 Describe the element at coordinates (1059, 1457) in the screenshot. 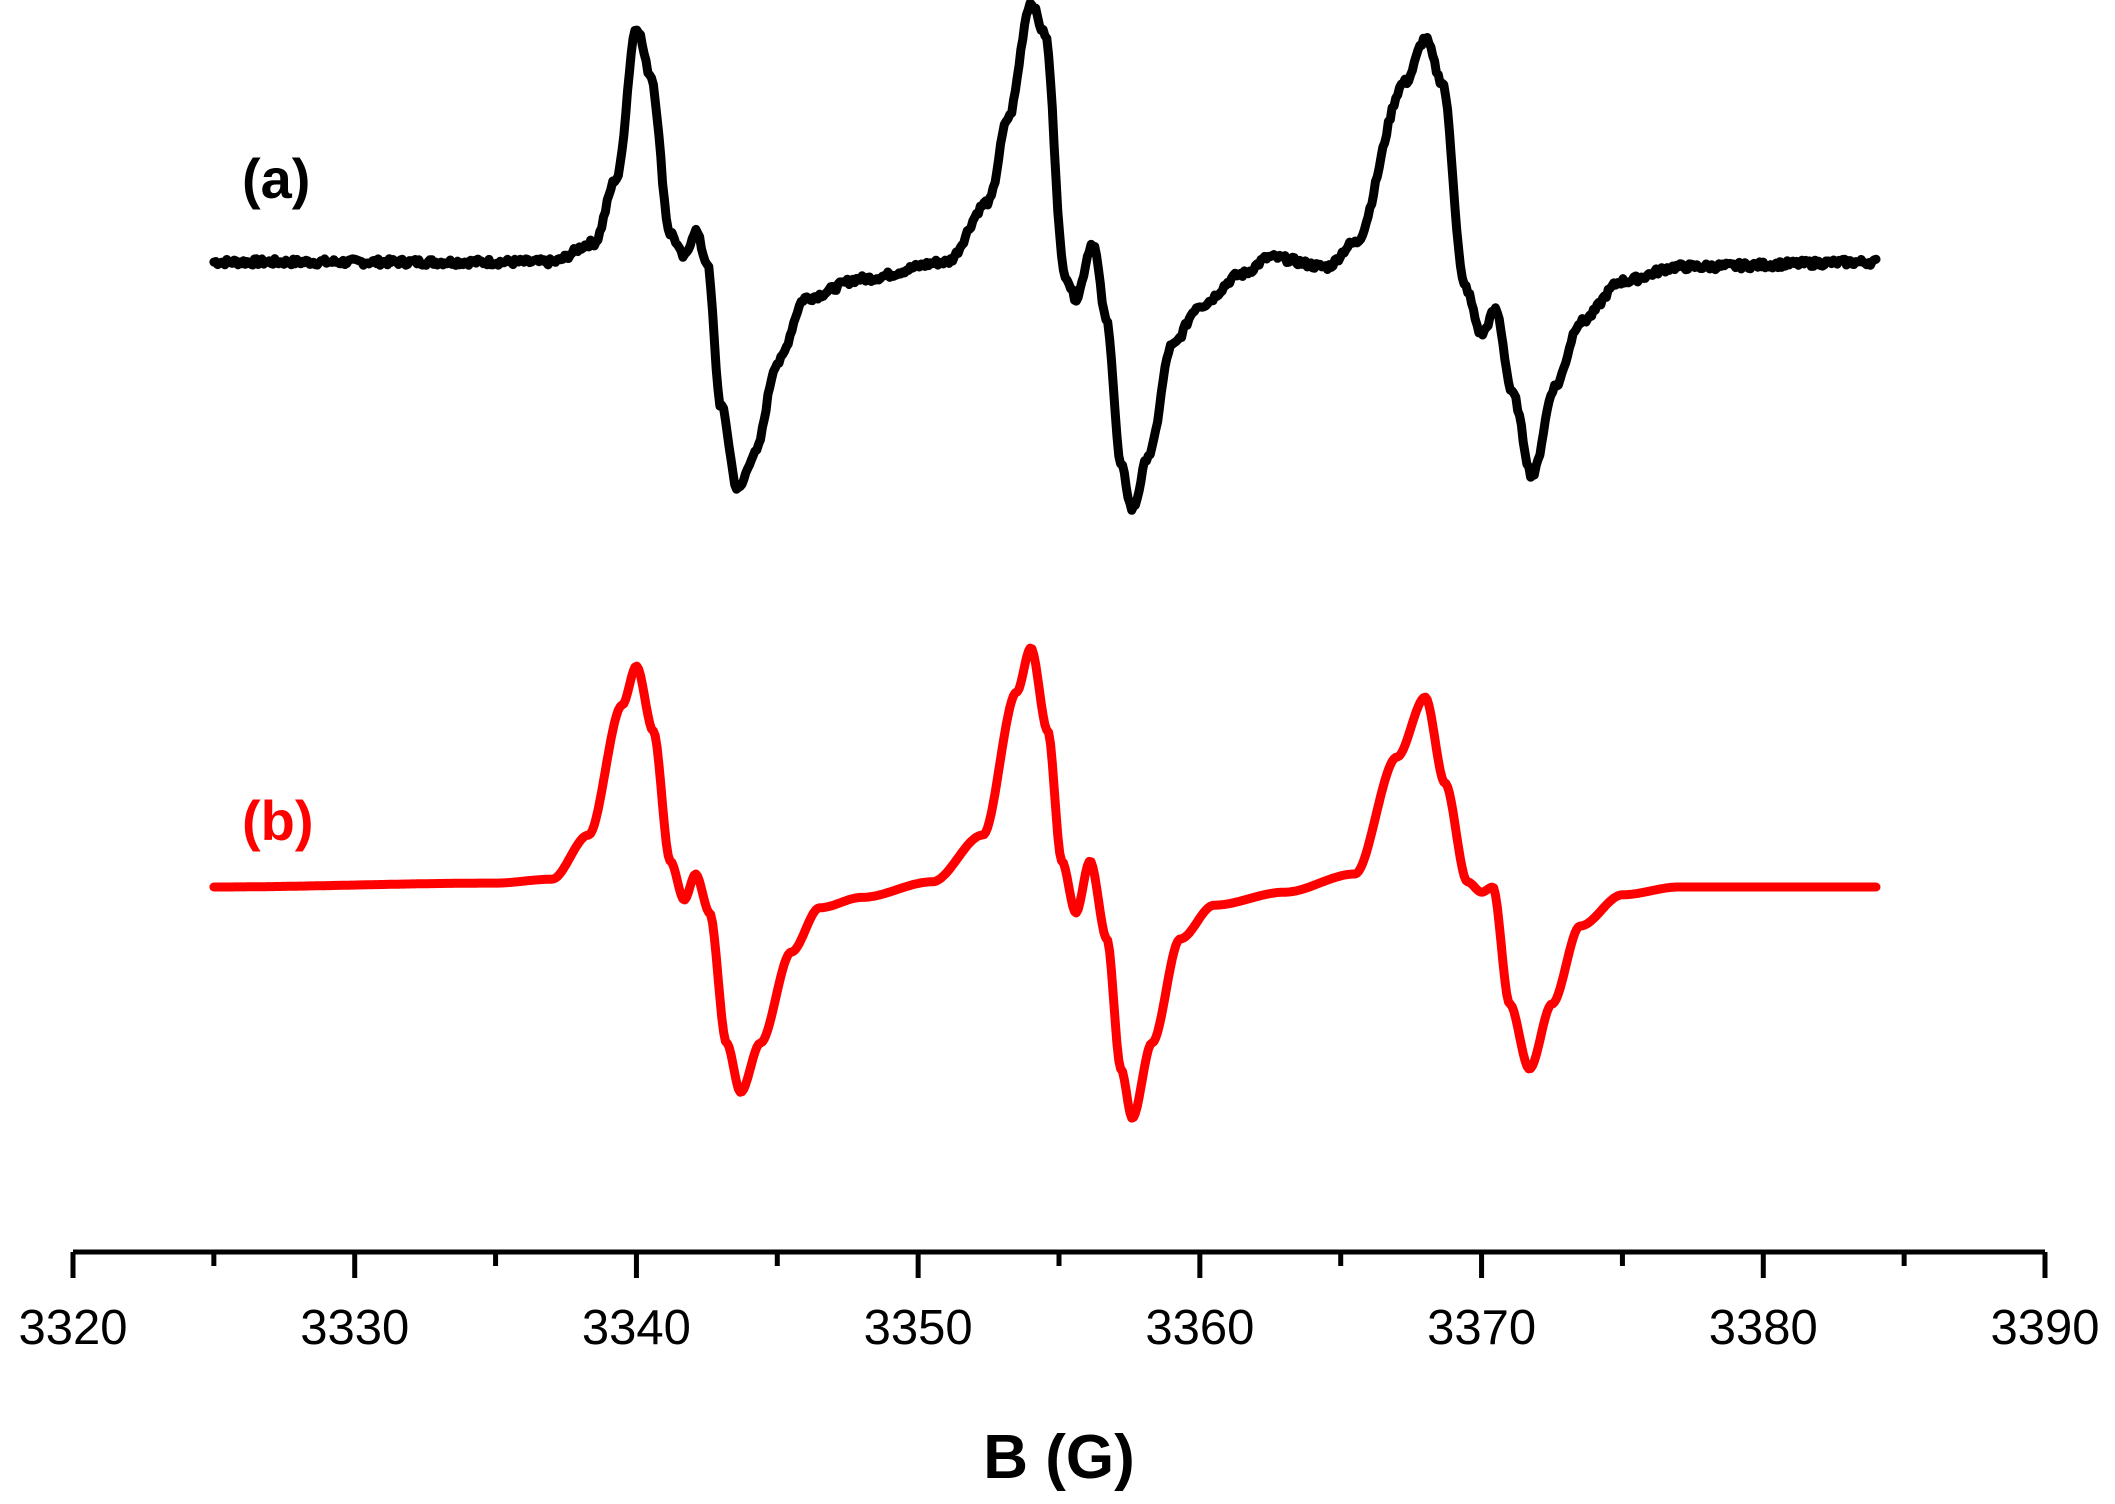

I see `x-axis-title: B (G)` at that location.